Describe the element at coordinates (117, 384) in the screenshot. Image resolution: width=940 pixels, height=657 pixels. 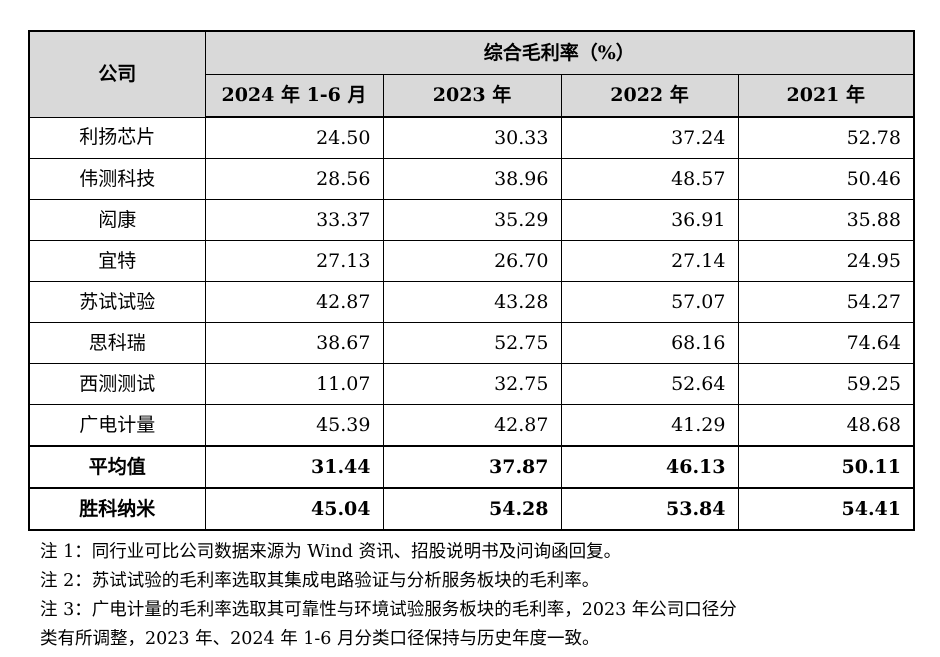
I see `row-company-name: 西测测试` at that location.